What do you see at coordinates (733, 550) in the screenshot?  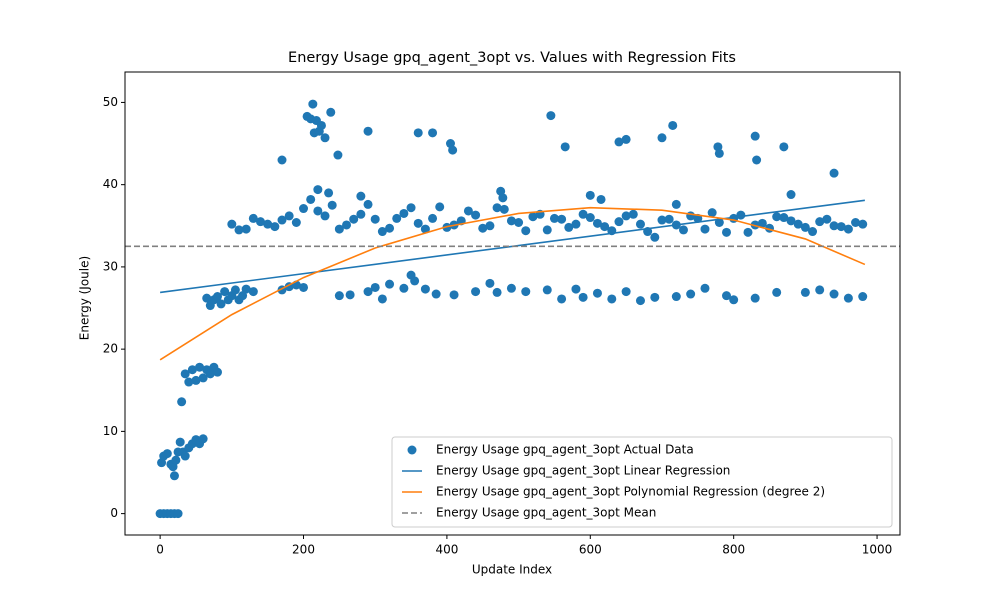 I see `x-tick-label: 800` at bounding box center [733, 550].